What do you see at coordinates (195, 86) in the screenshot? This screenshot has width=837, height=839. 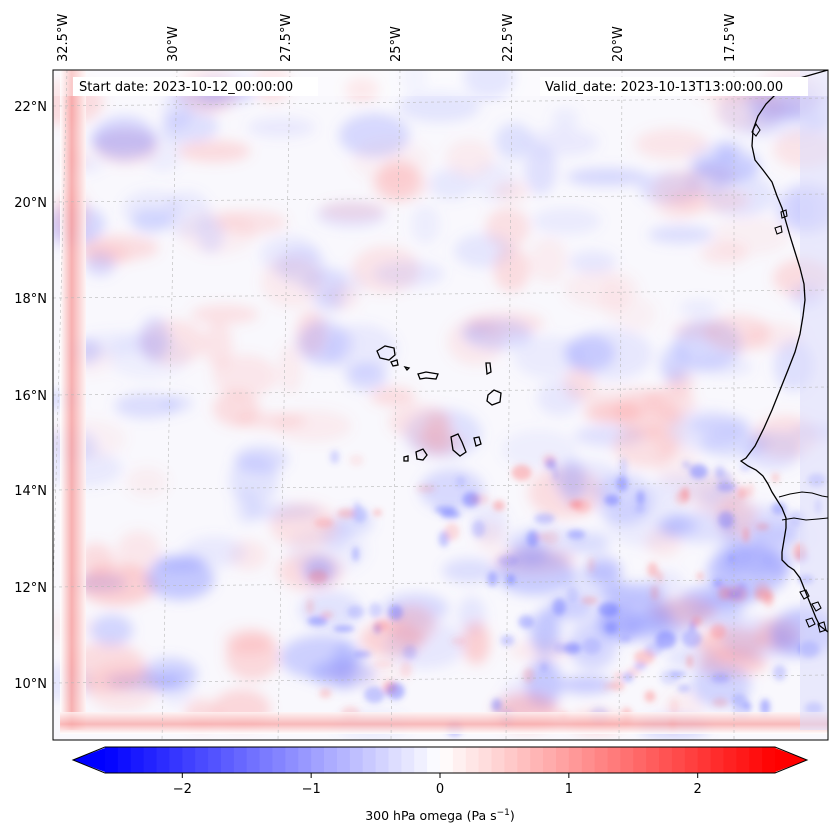 I see `start-date-box` at bounding box center [195, 86].